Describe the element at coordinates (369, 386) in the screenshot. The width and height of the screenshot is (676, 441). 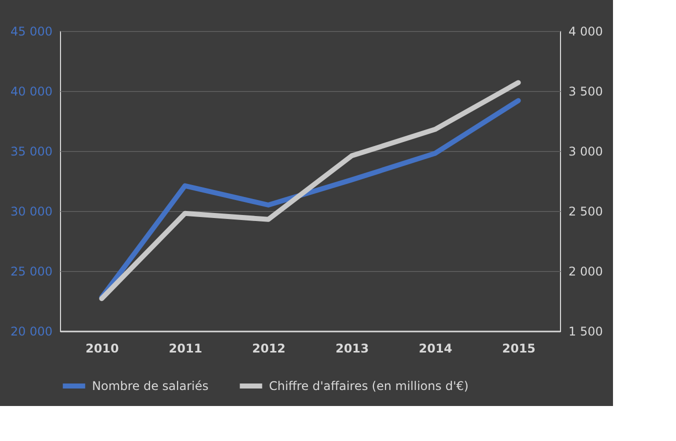
I see `legend-label: Chiffre d'affaires (en millions d'€)` at that location.